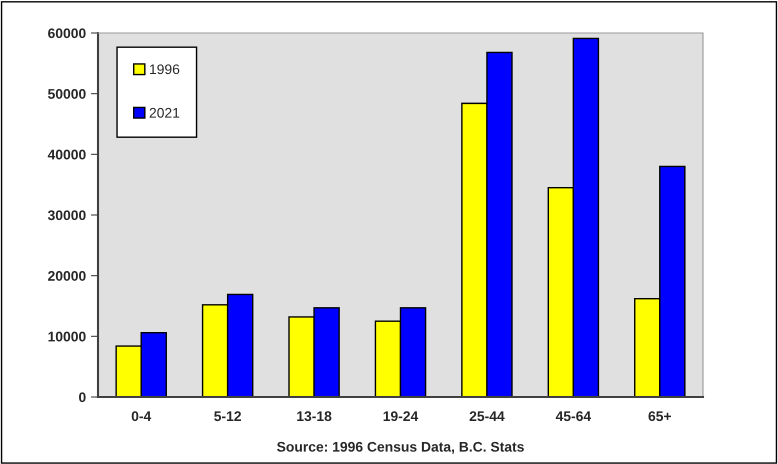  What do you see at coordinates (67, 33) in the screenshot?
I see `y-tick-label: 60000` at bounding box center [67, 33].